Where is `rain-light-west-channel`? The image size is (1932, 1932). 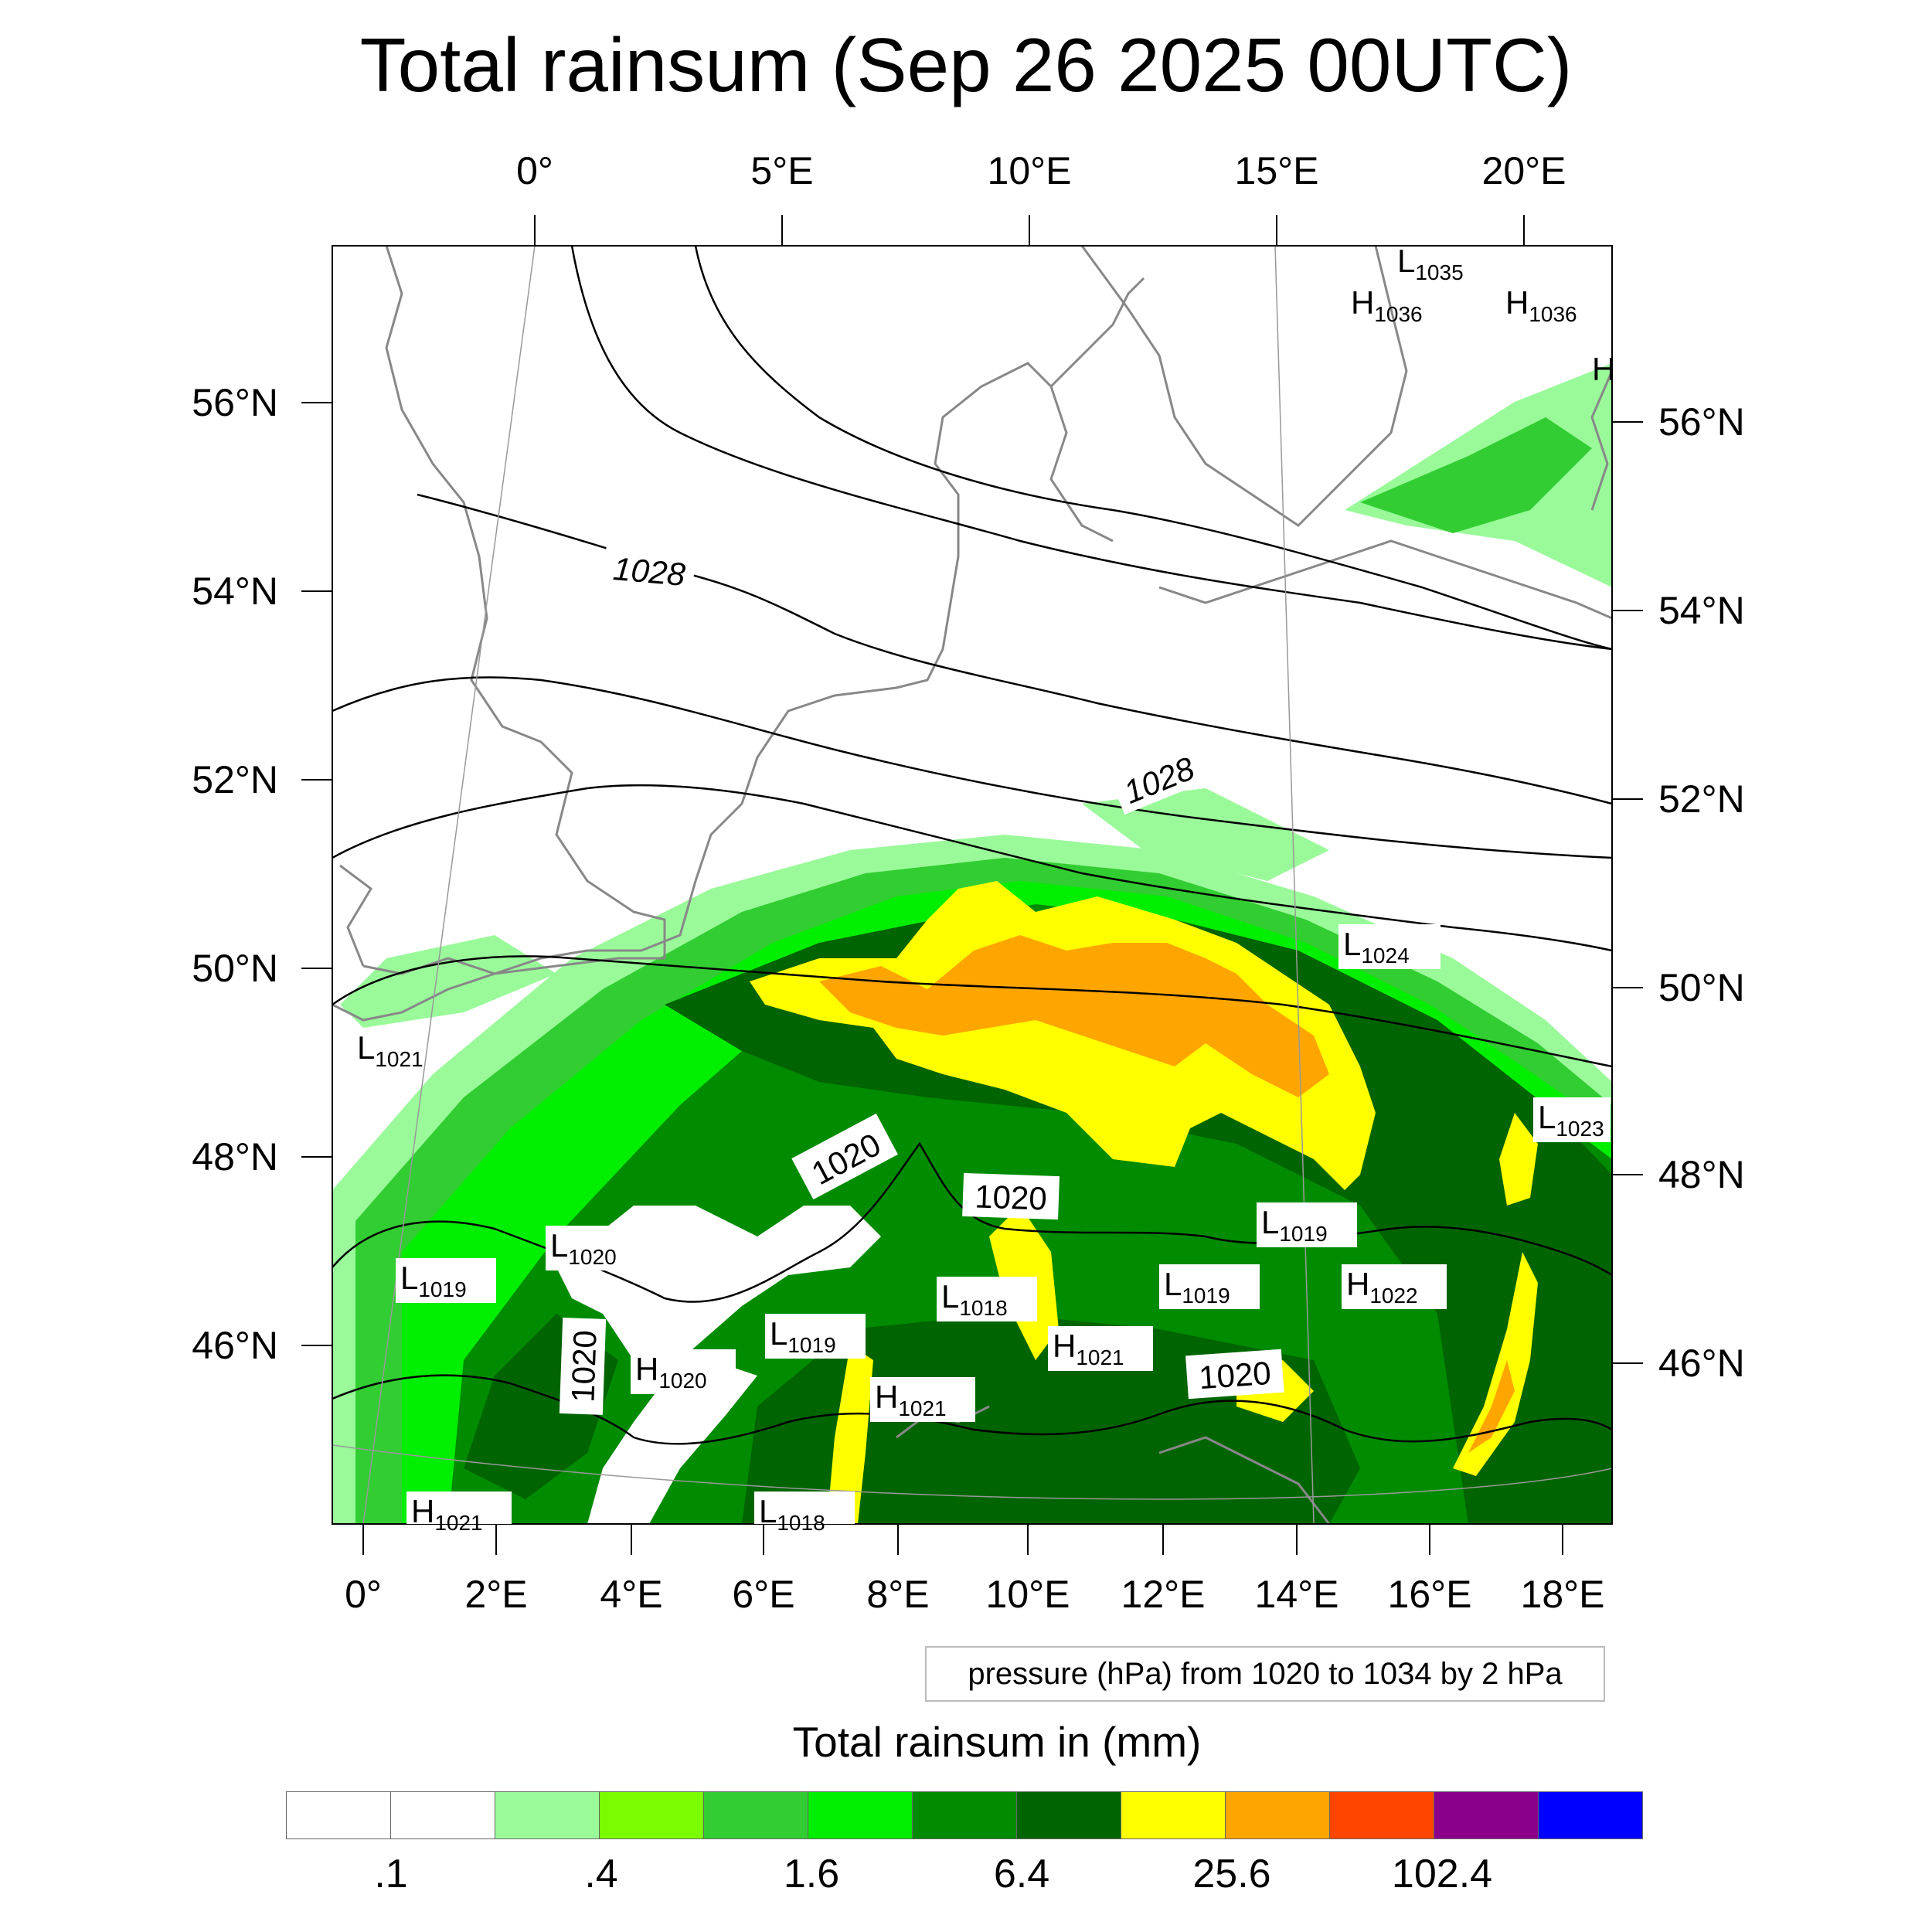 rain-light-west-channel is located at coordinates (448, 982).